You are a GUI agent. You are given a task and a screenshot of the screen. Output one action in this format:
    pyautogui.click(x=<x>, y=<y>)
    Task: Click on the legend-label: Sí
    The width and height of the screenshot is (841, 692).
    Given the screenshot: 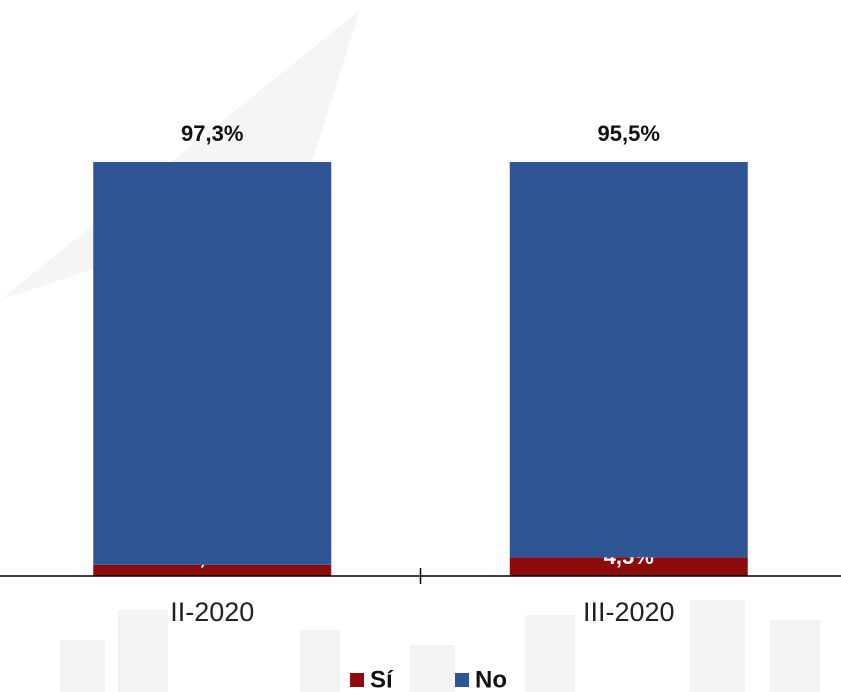 What is the action you would take?
    pyautogui.click(x=382, y=679)
    